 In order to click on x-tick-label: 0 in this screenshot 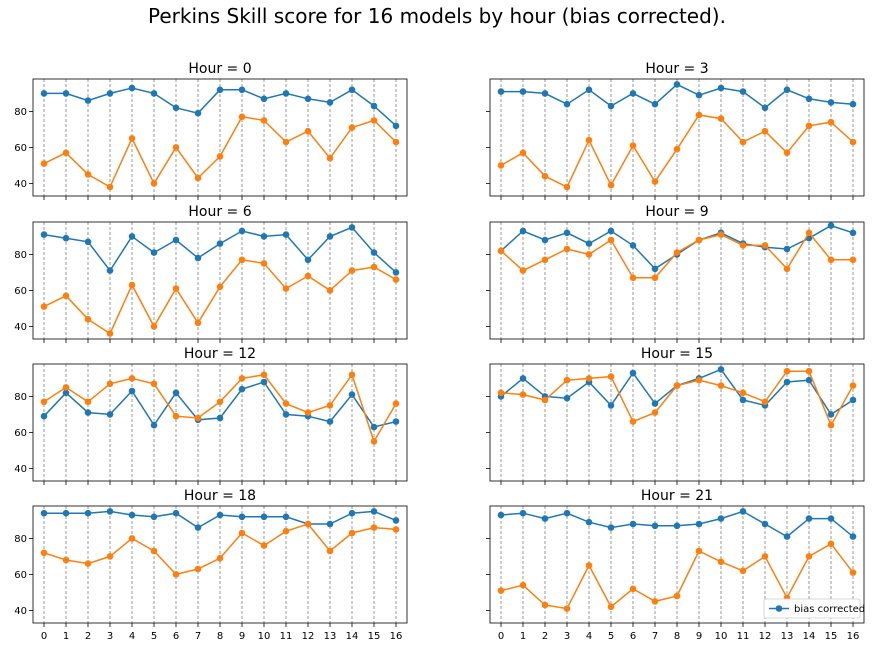, I will do `click(501, 636)`.